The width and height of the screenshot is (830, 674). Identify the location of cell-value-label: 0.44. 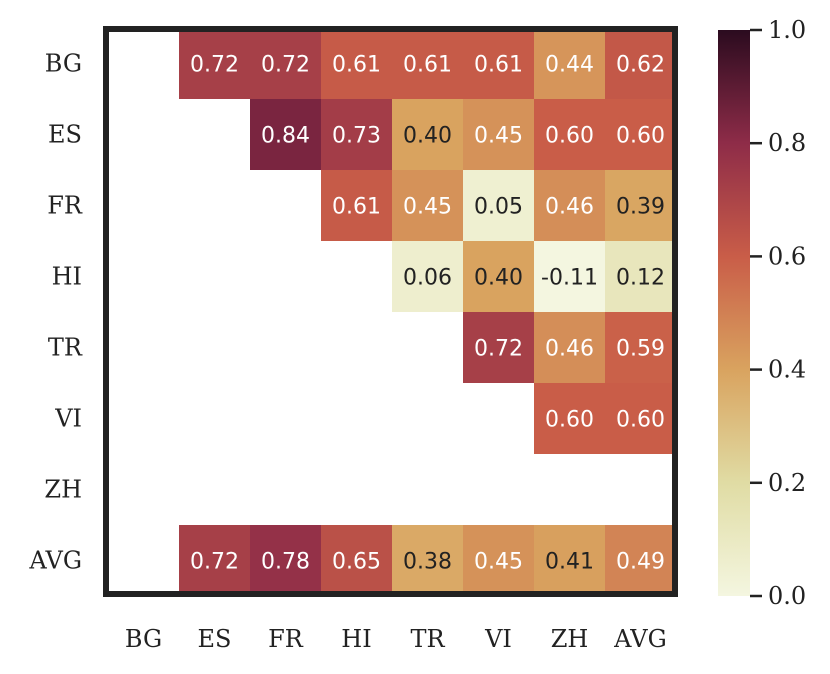
(569, 65).